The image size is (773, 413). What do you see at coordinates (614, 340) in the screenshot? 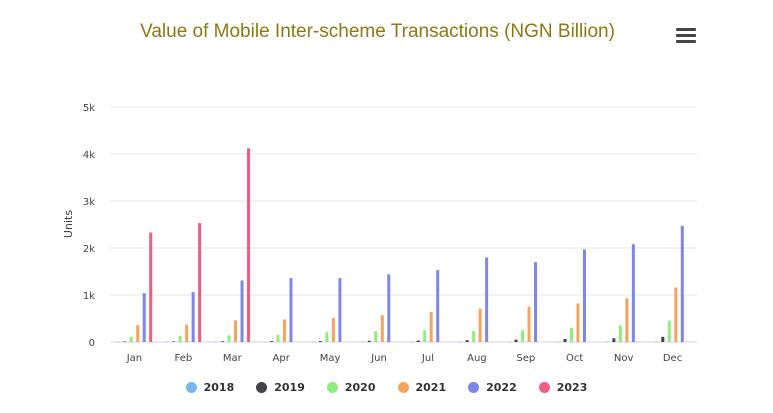
I see `bar-2019-nov` at bounding box center [614, 340].